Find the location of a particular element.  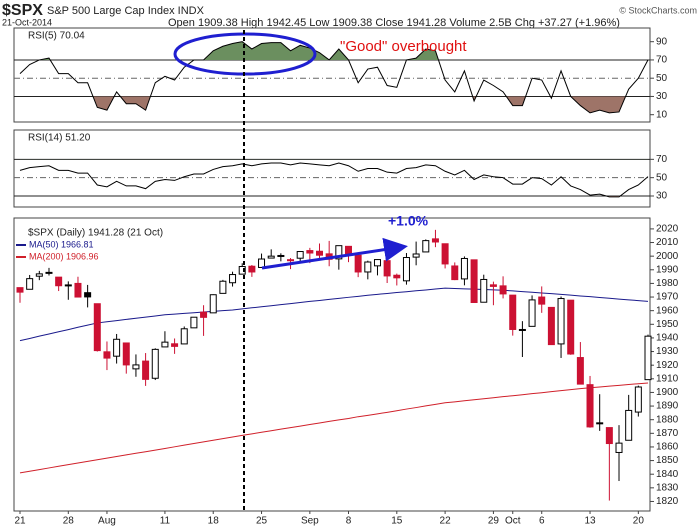

y-tick-label: 2020 is located at coordinates (667, 229).